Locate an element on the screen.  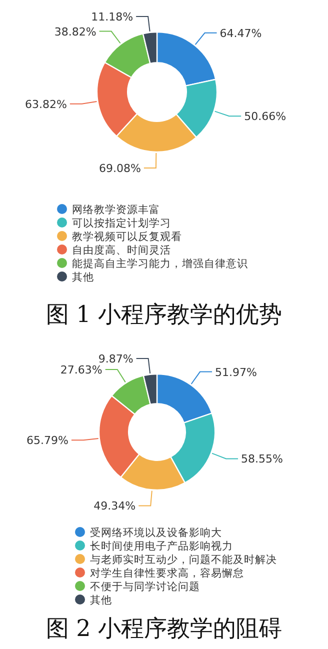
legend-label: 能提高自主学习能力，增强自律意识 is located at coordinates (160, 263).